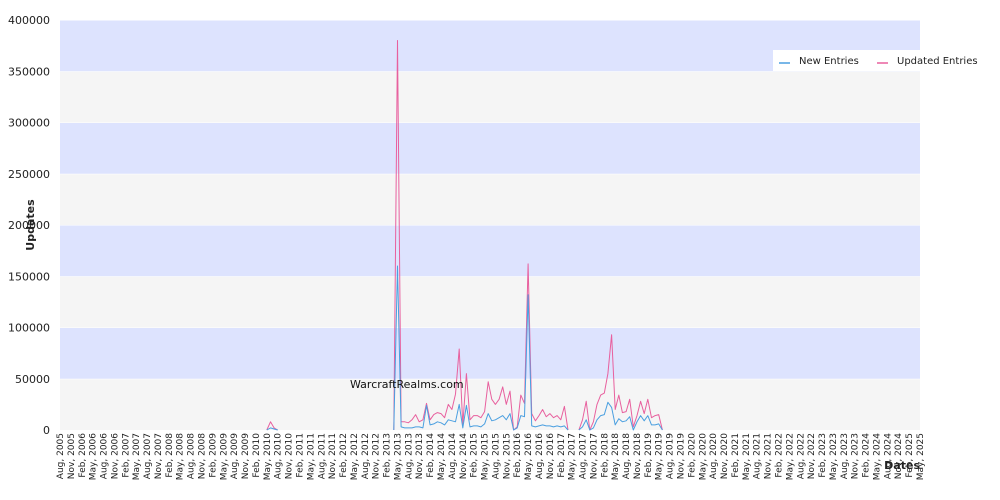 This screenshot has width=1000, height=500. What do you see at coordinates (268, 457) in the screenshot?
I see `x-tick-label: May, 2010` at bounding box center [268, 457].